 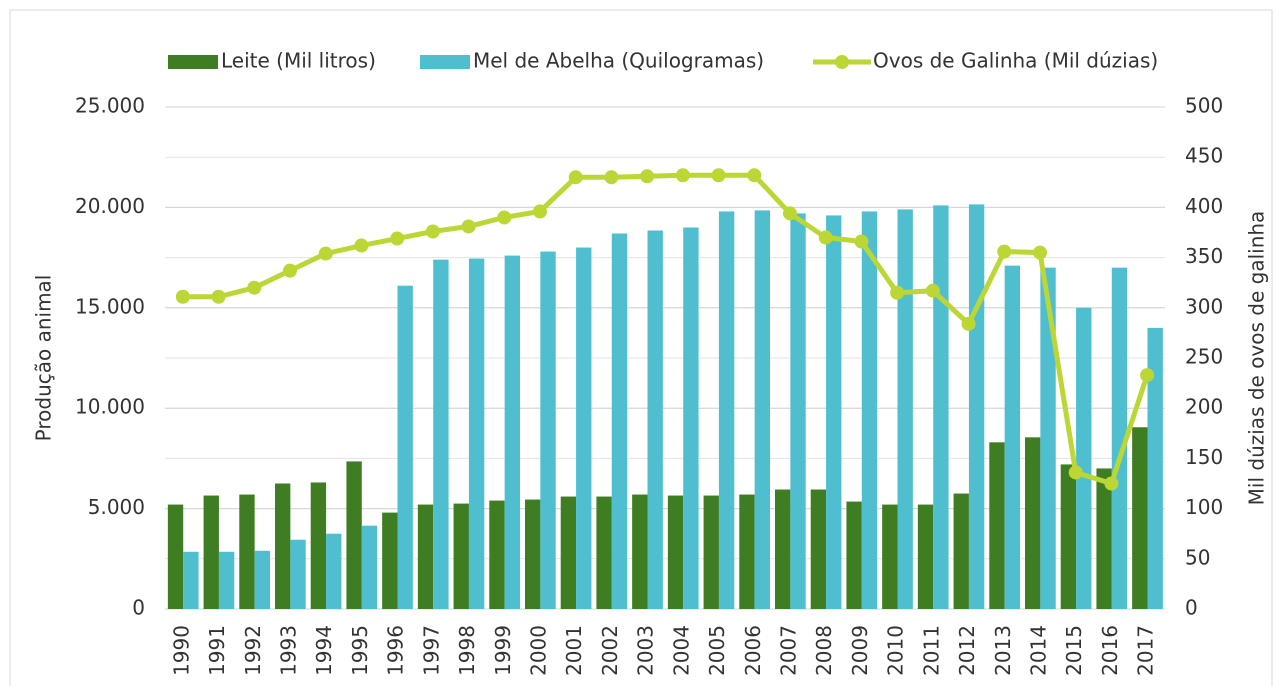 What do you see at coordinates (1015, 61) in the screenshot?
I see `legend-label: Ovos de Galinha (Mil dúzias)` at bounding box center [1015, 61].